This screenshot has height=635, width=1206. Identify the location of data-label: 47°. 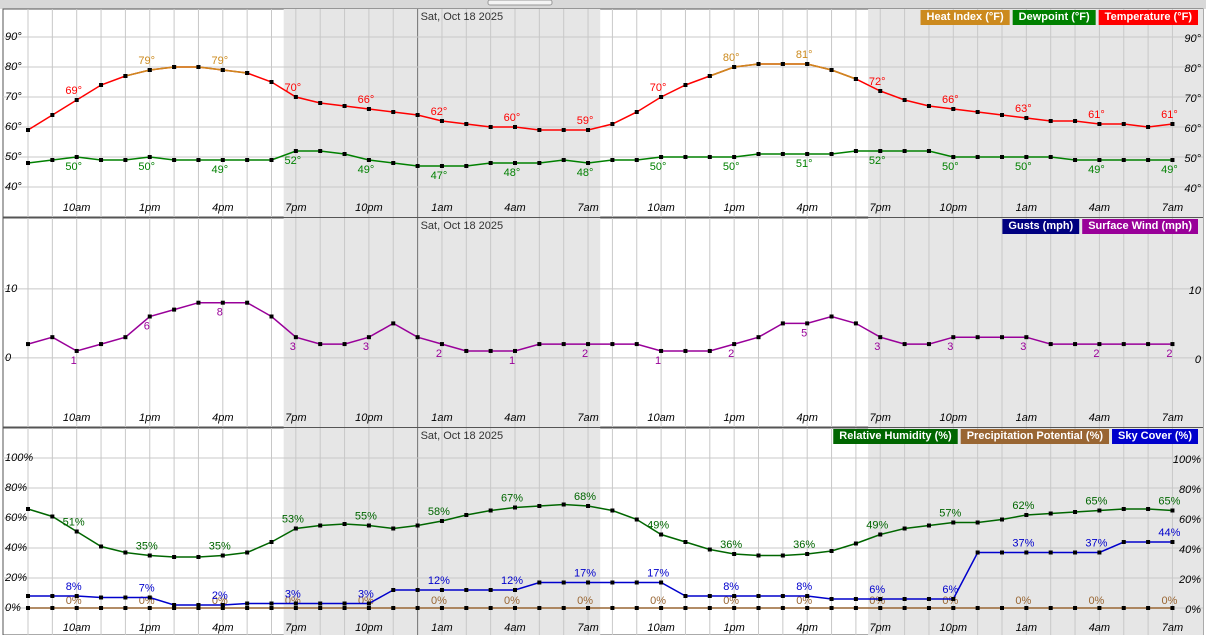
(439, 176).